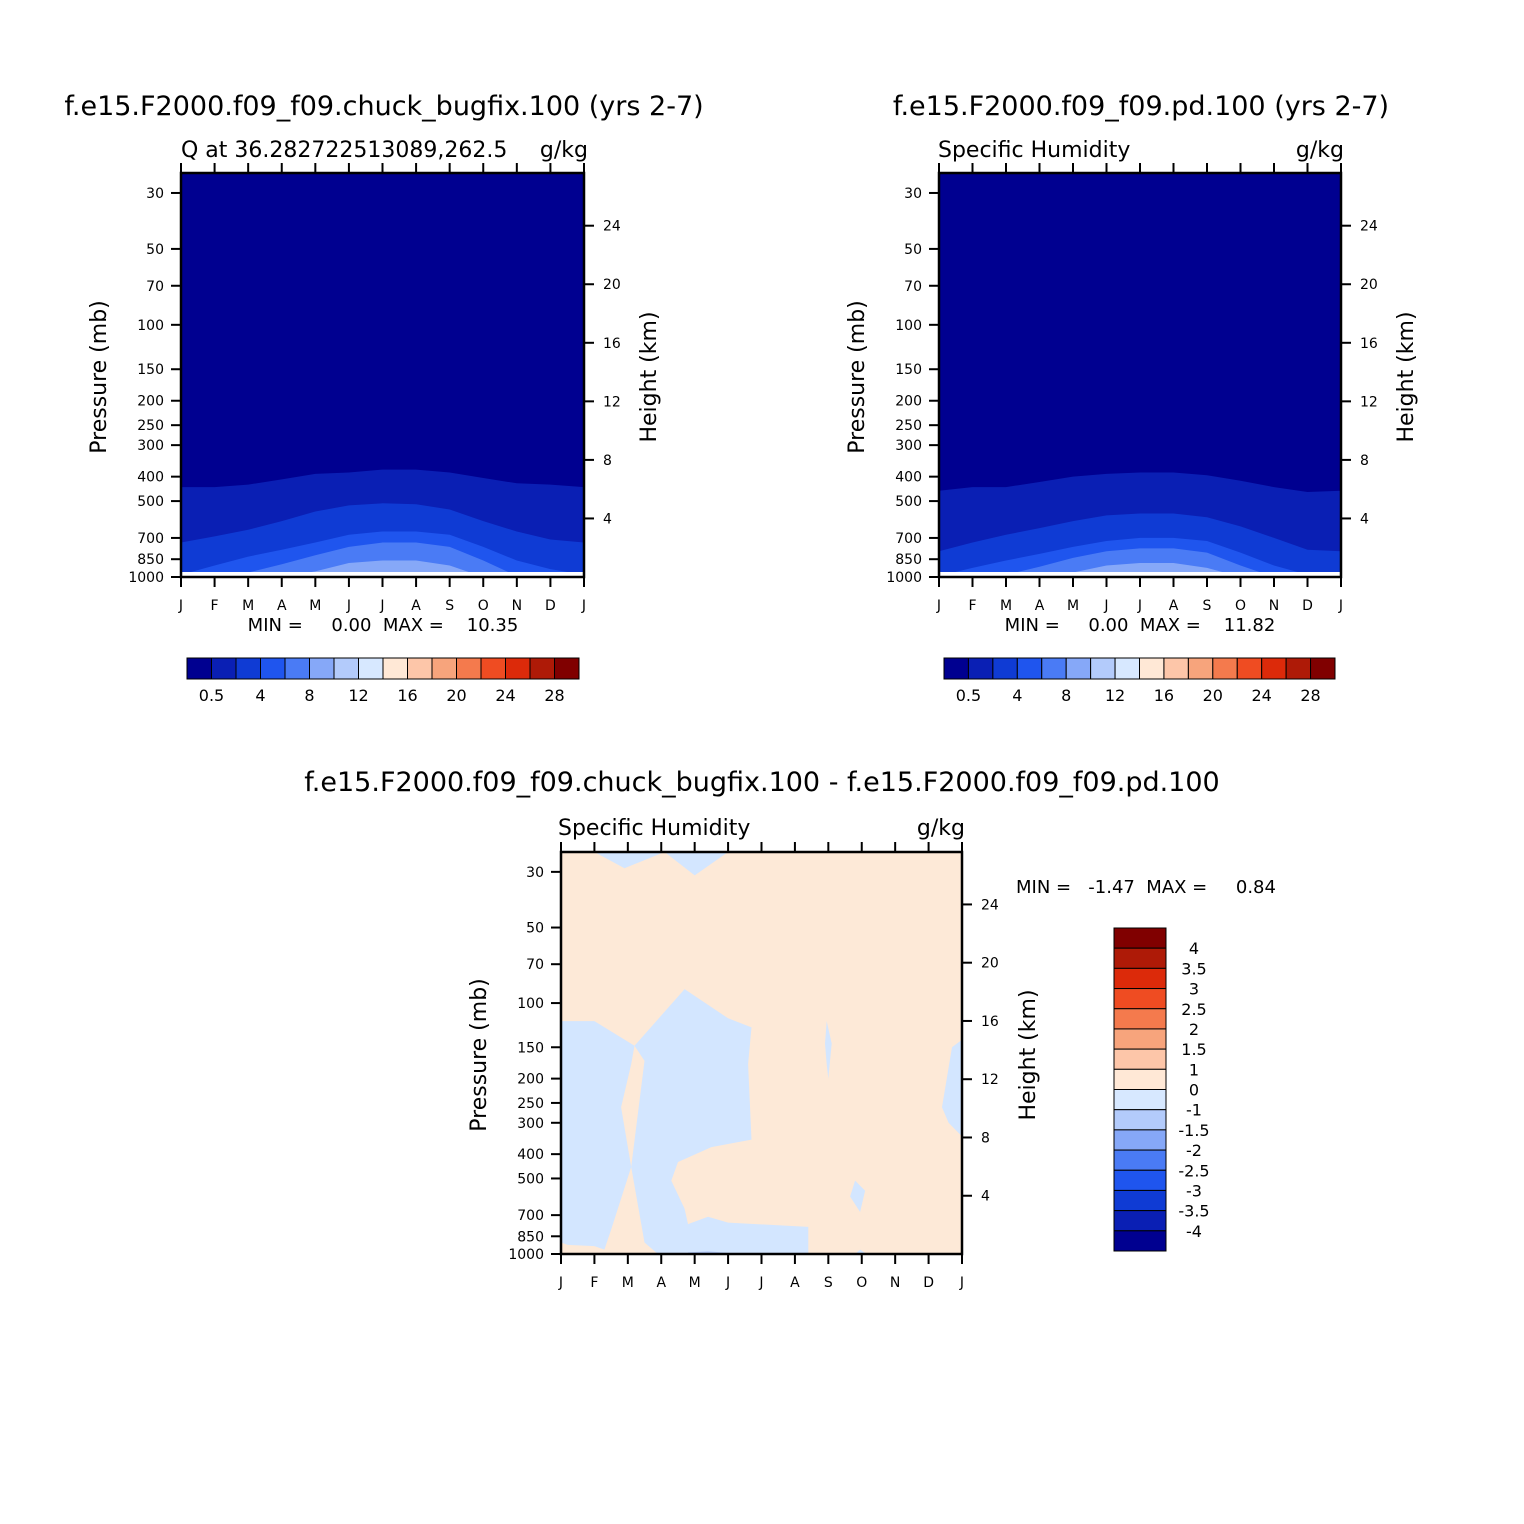  Describe the element at coordinates (990, 964) in the screenshot. I see `height-tick-label: 20` at that location.